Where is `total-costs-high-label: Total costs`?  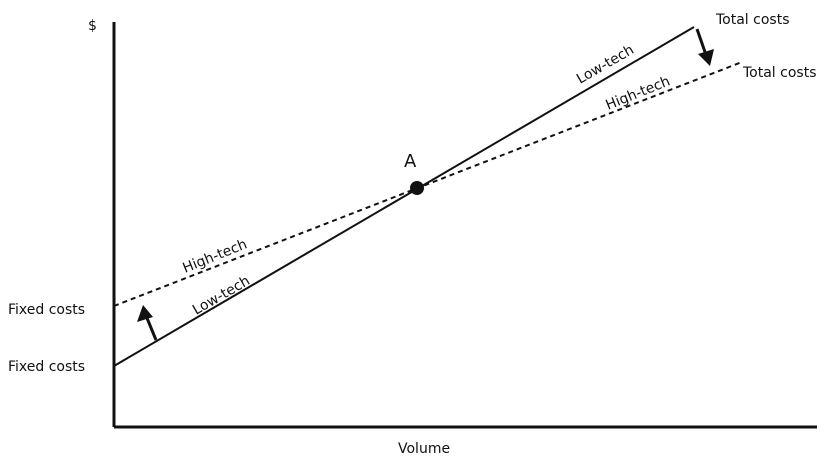
total-costs-high-label: Total costs is located at coordinates (779, 73).